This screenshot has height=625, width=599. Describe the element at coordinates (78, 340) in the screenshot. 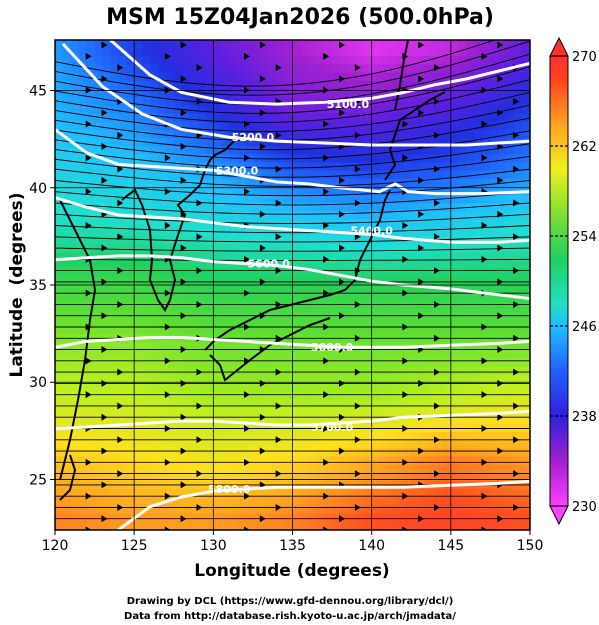

I see `coast-china` at that location.